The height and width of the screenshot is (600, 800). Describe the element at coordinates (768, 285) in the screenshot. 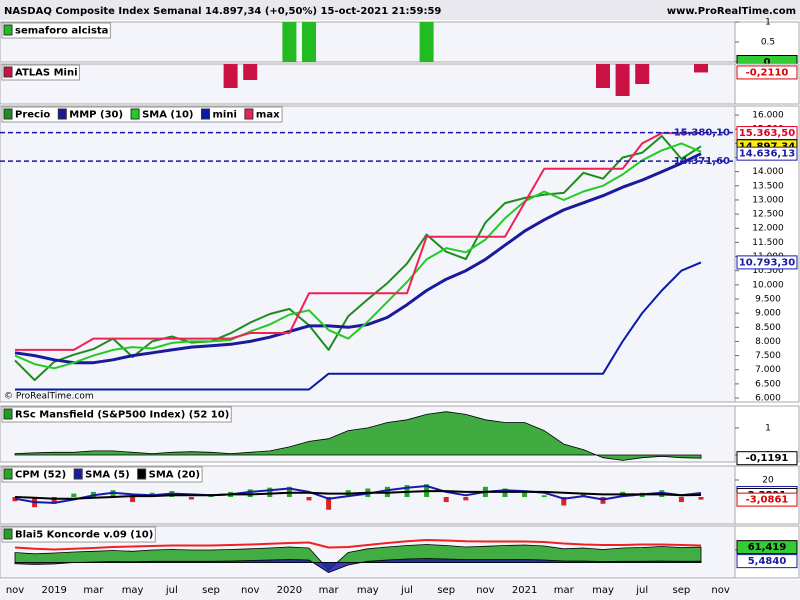

I see `y-tick-label: 10.000` at that location.